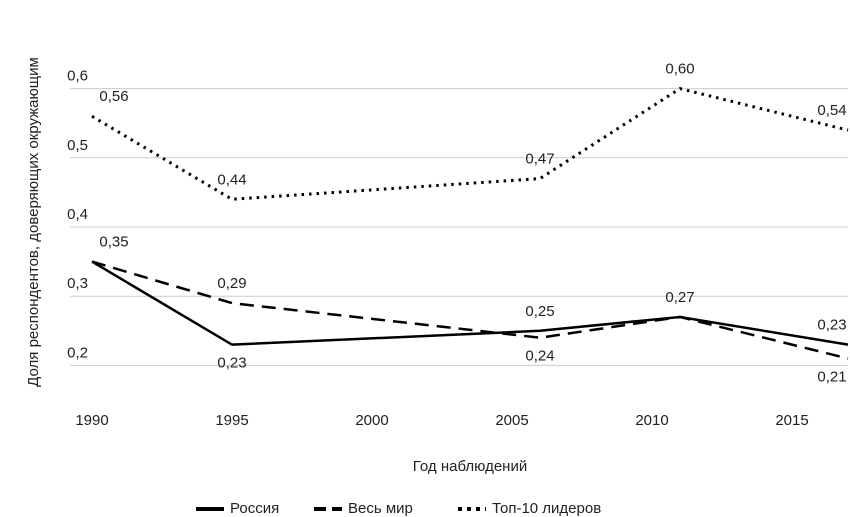 The width and height of the screenshot is (850, 517). I want to click on data-label: 0,44, so click(231, 179).